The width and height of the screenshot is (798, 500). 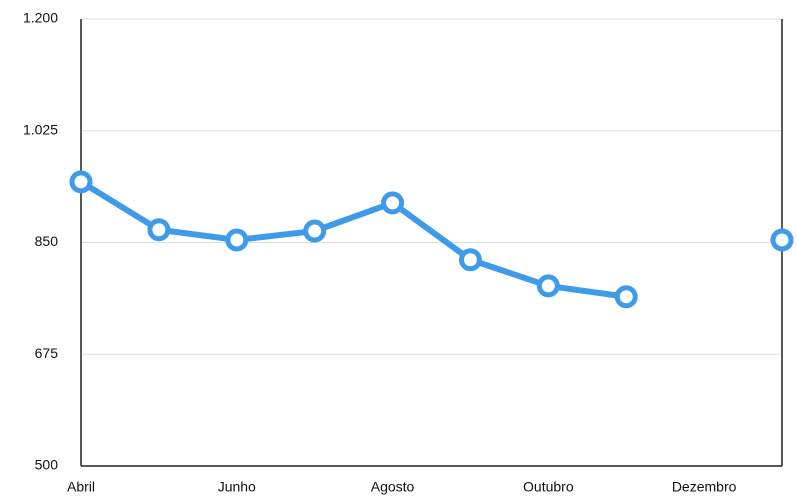 I want to click on x-tick-label: Agosto, so click(x=393, y=487).